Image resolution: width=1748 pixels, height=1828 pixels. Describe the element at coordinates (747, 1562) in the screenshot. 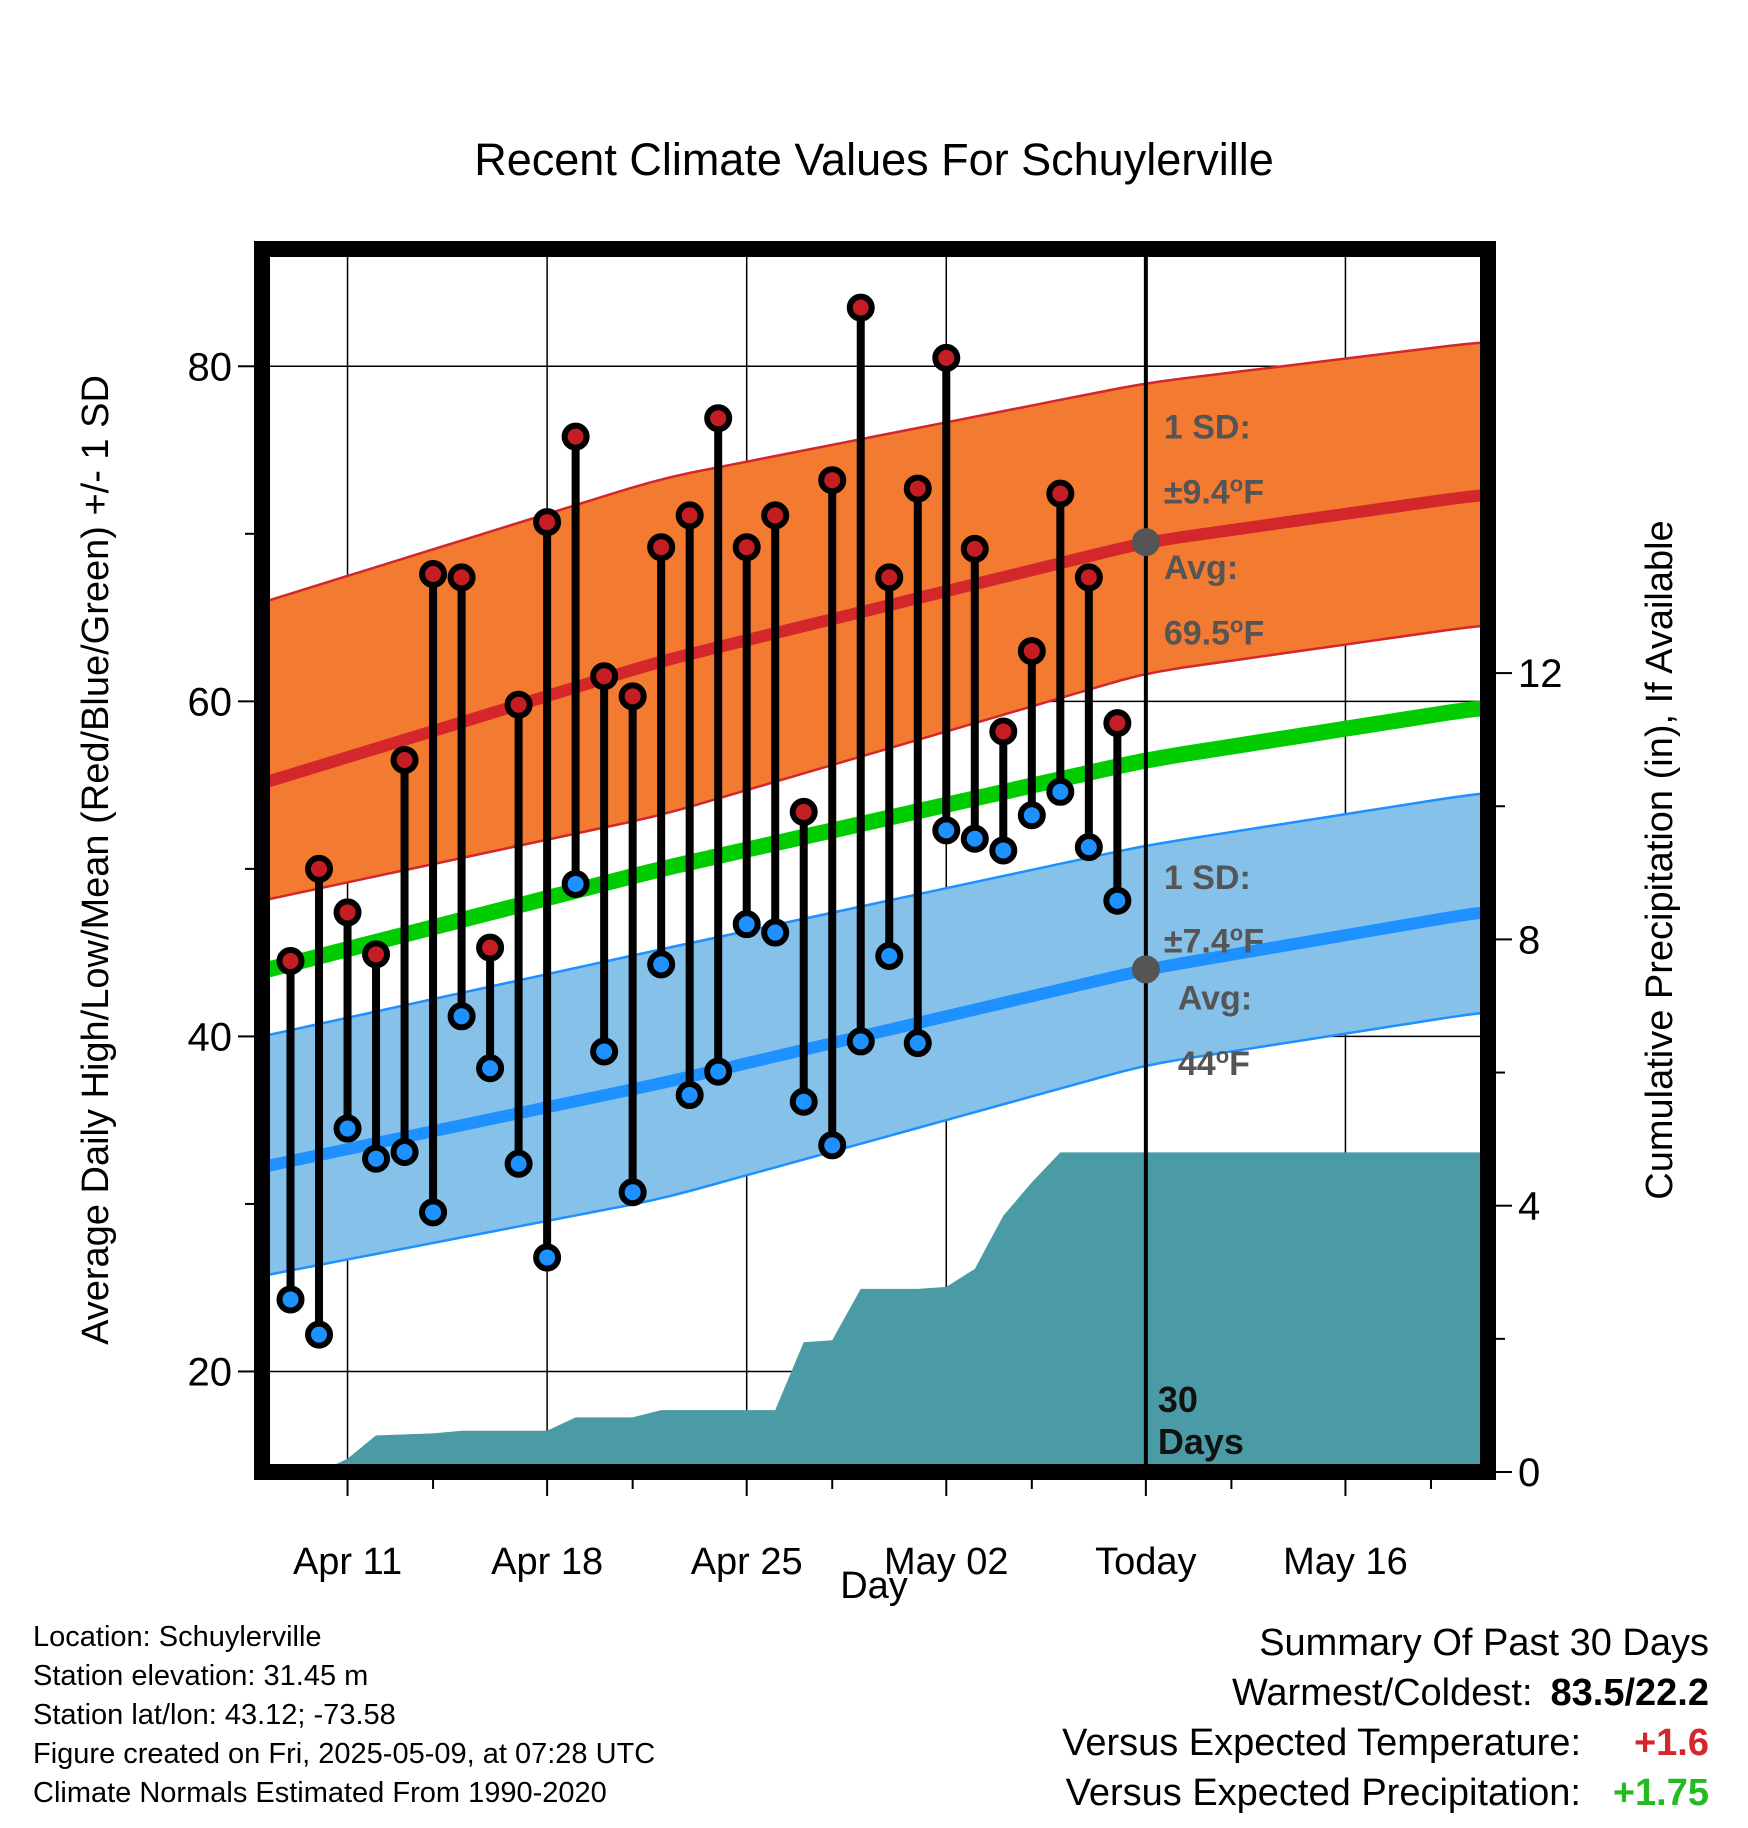

I see `x-tick-label: Apr 25` at that location.